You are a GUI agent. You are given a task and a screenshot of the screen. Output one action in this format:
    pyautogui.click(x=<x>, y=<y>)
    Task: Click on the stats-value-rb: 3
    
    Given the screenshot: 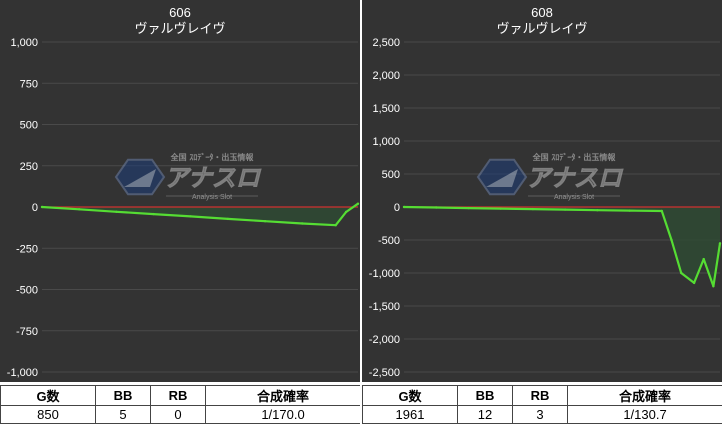 What is the action you would take?
    pyautogui.click(x=540, y=414)
    